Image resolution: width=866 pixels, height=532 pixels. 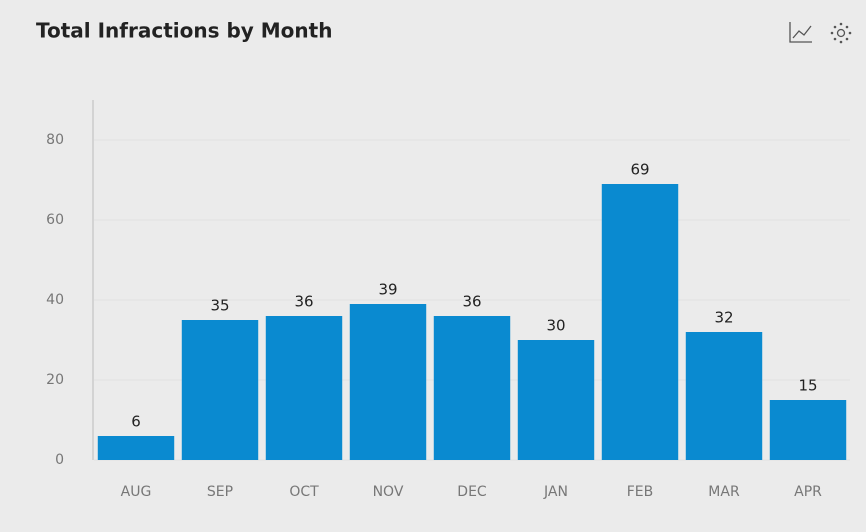 I want to click on settings-icon, so click(x=841, y=33).